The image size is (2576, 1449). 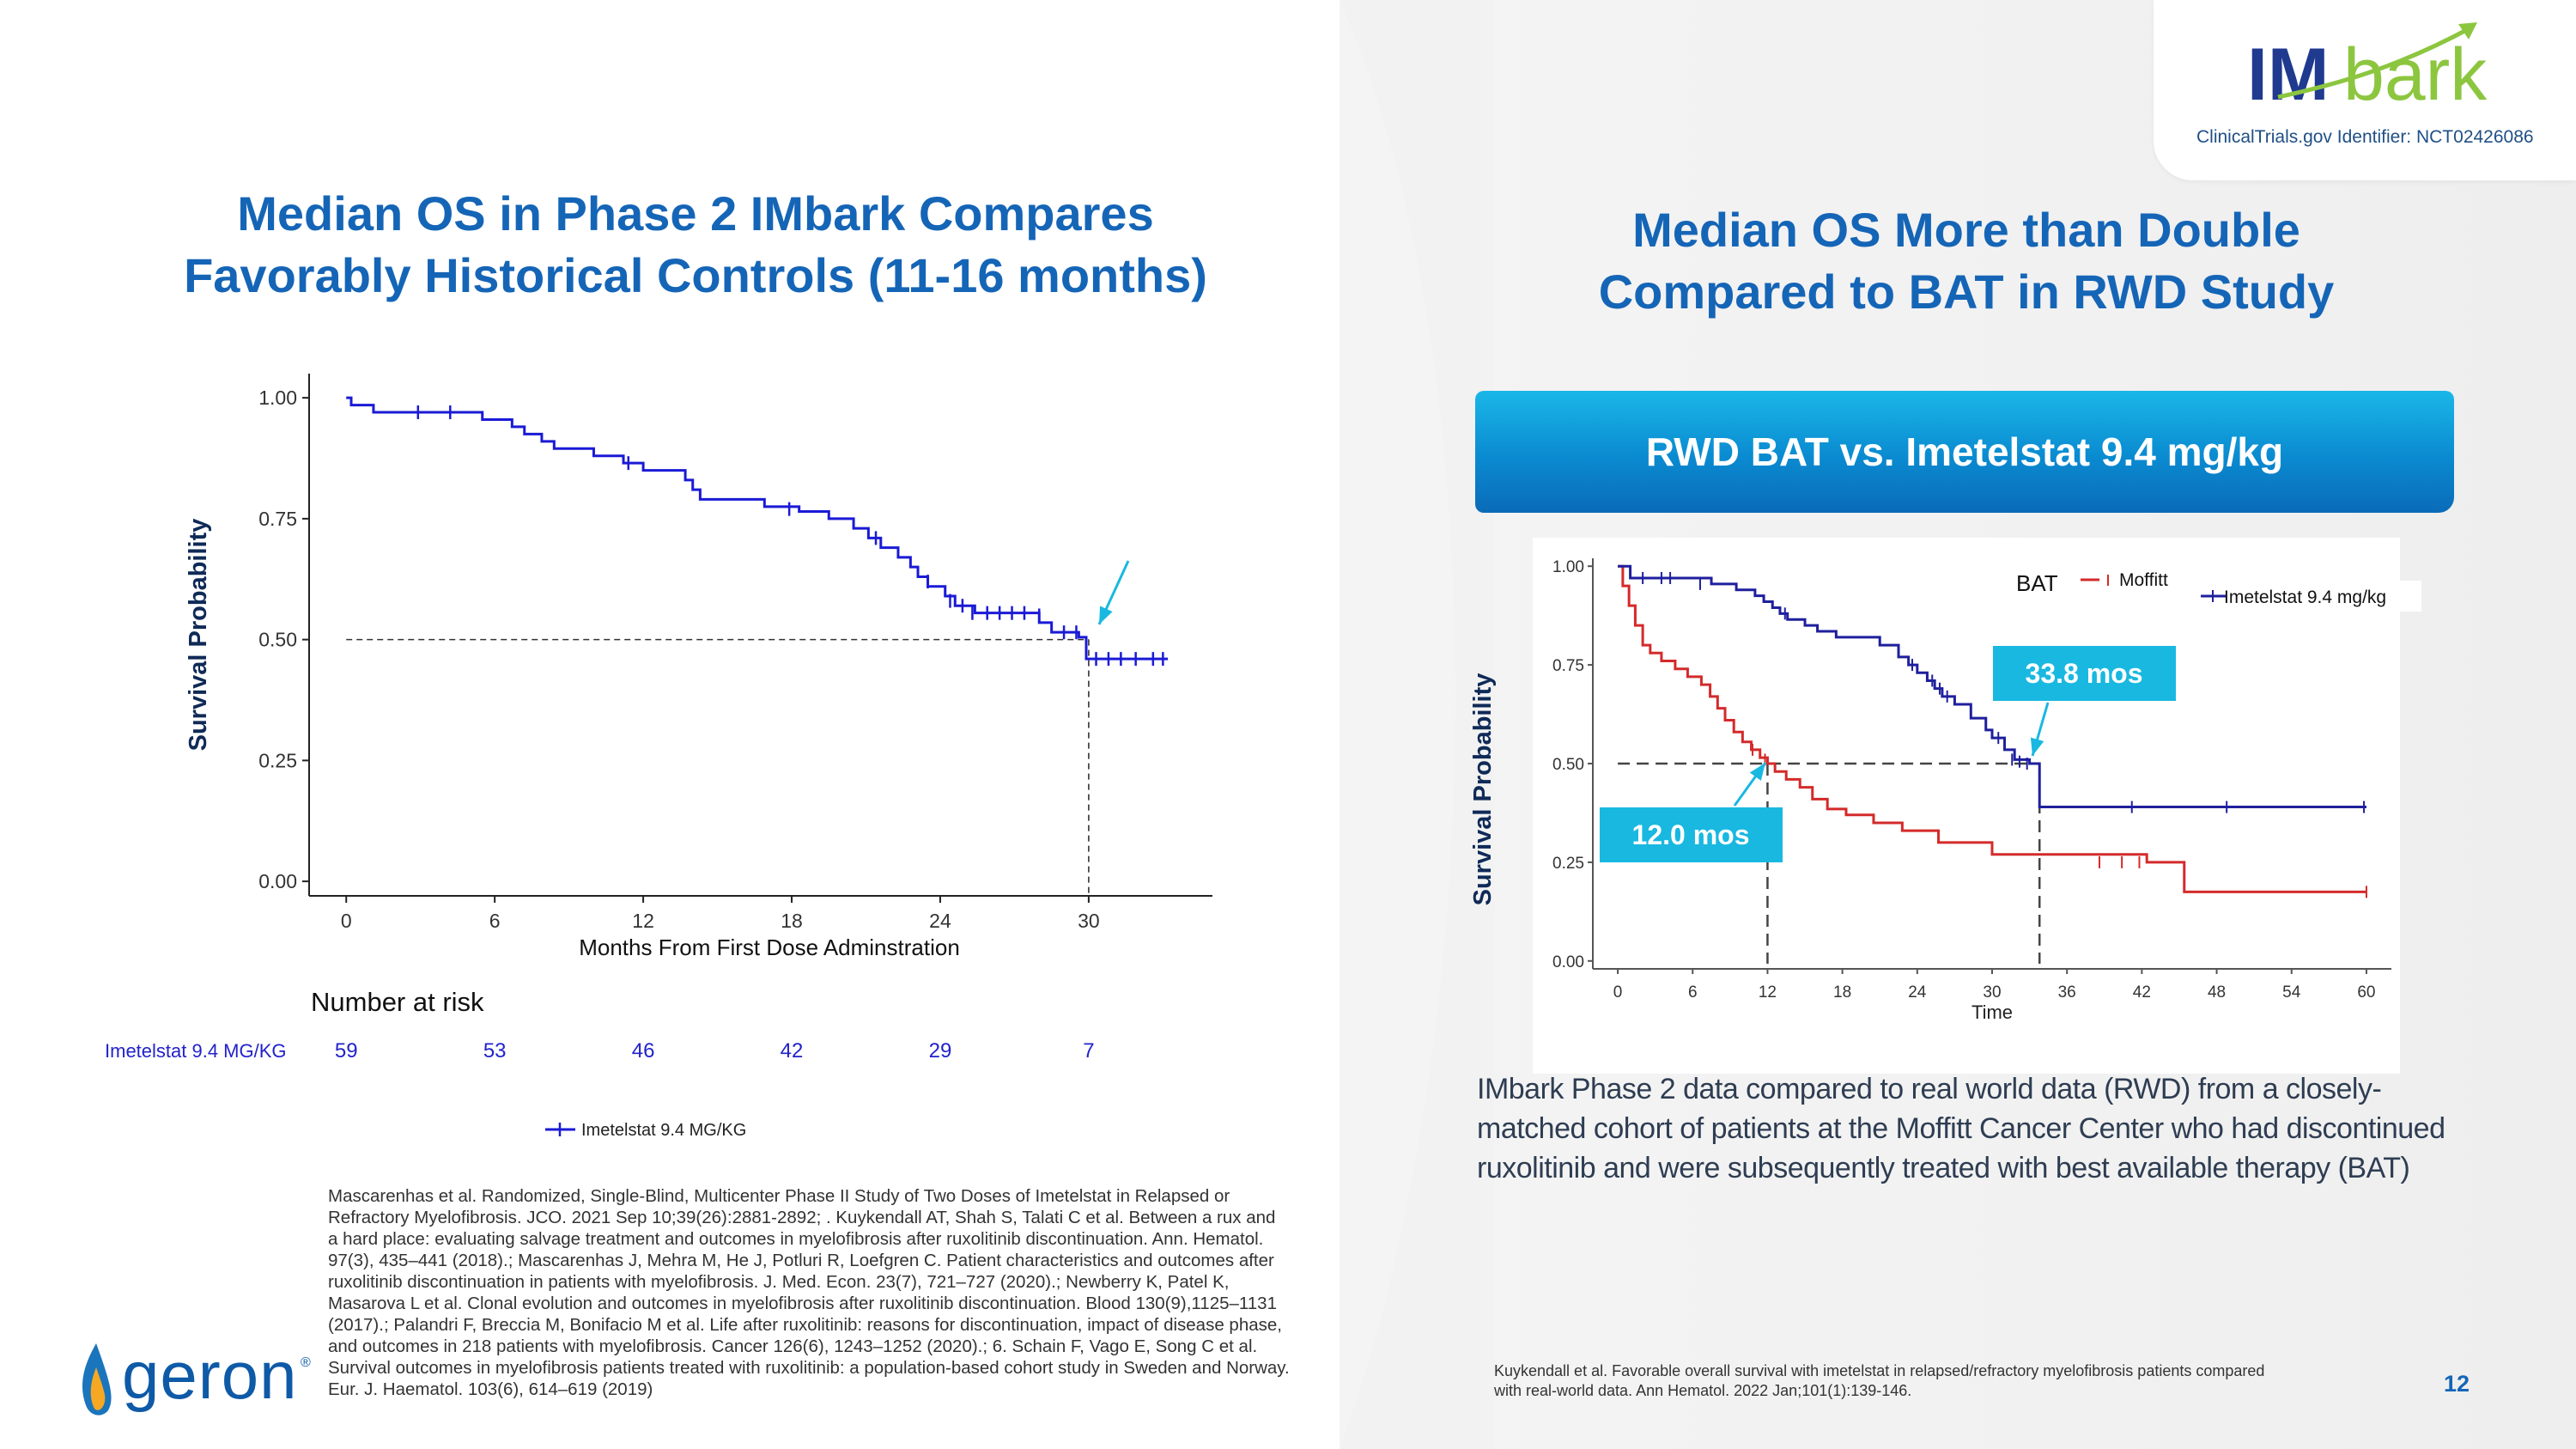 What do you see at coordinates (2037, 746) in the screenshot?
I see `median-callout-imetelstat-arrow-head` at bounding box center [2037, 746].